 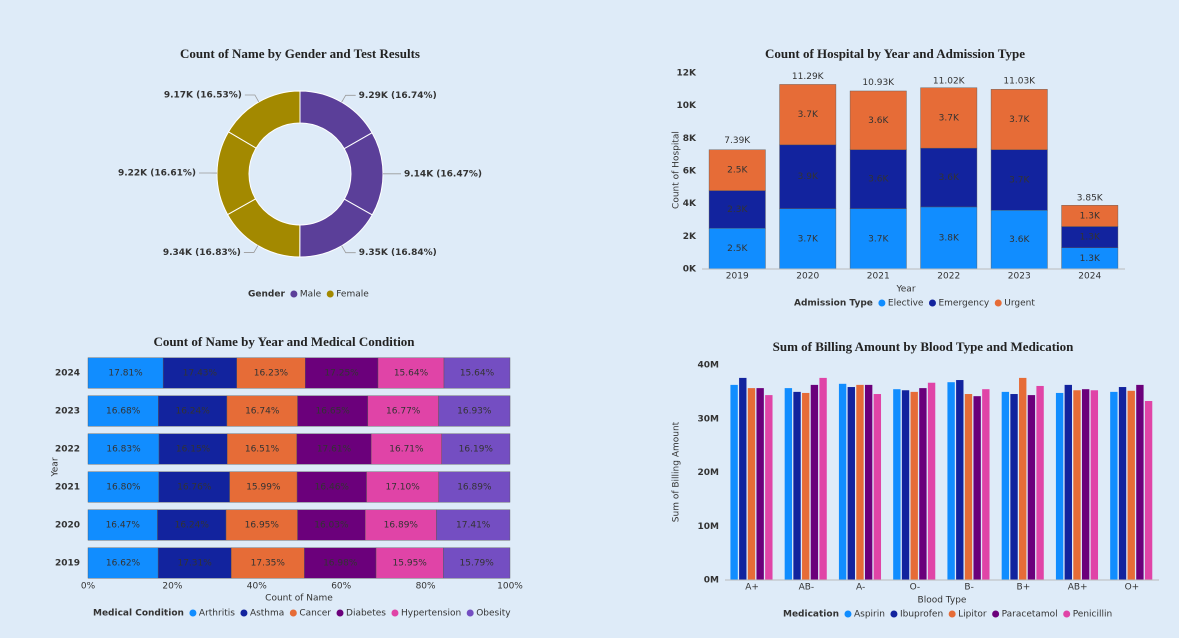 What do you see at coordinates (807, 588) in the screenshot?
I see `x-tick-label: AB-` at bounding box center [807, 588].